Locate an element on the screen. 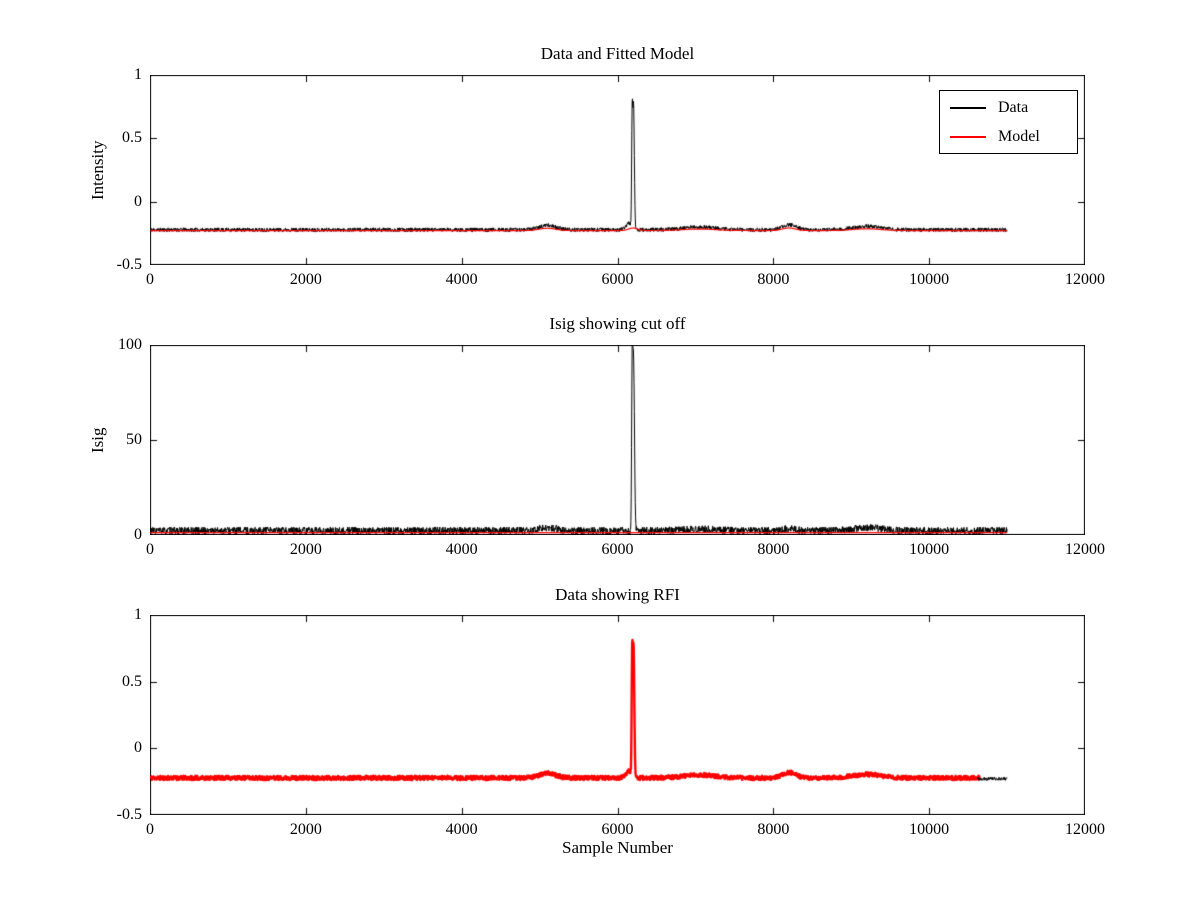  y-tick-label: 50 is located at coordinates (134, 439).